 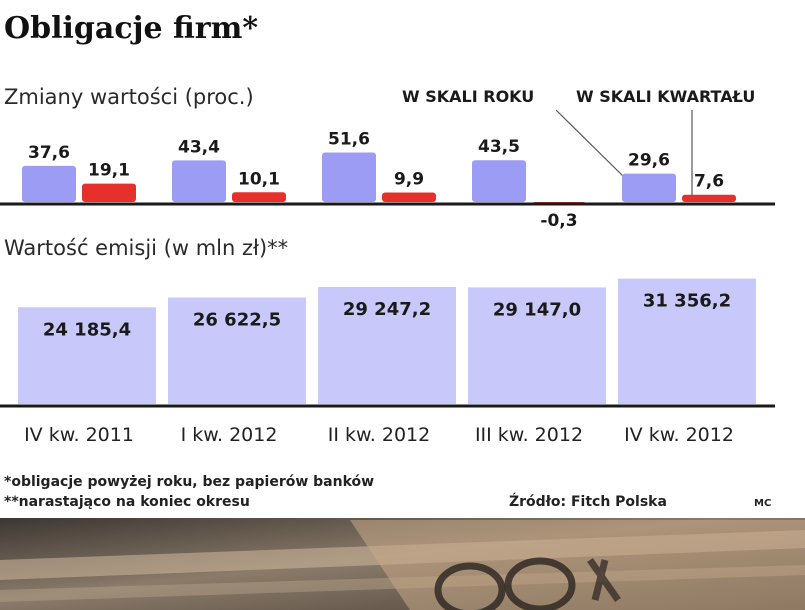 I want to click on change-value-label: 37,6, so click(x=49, y=153).